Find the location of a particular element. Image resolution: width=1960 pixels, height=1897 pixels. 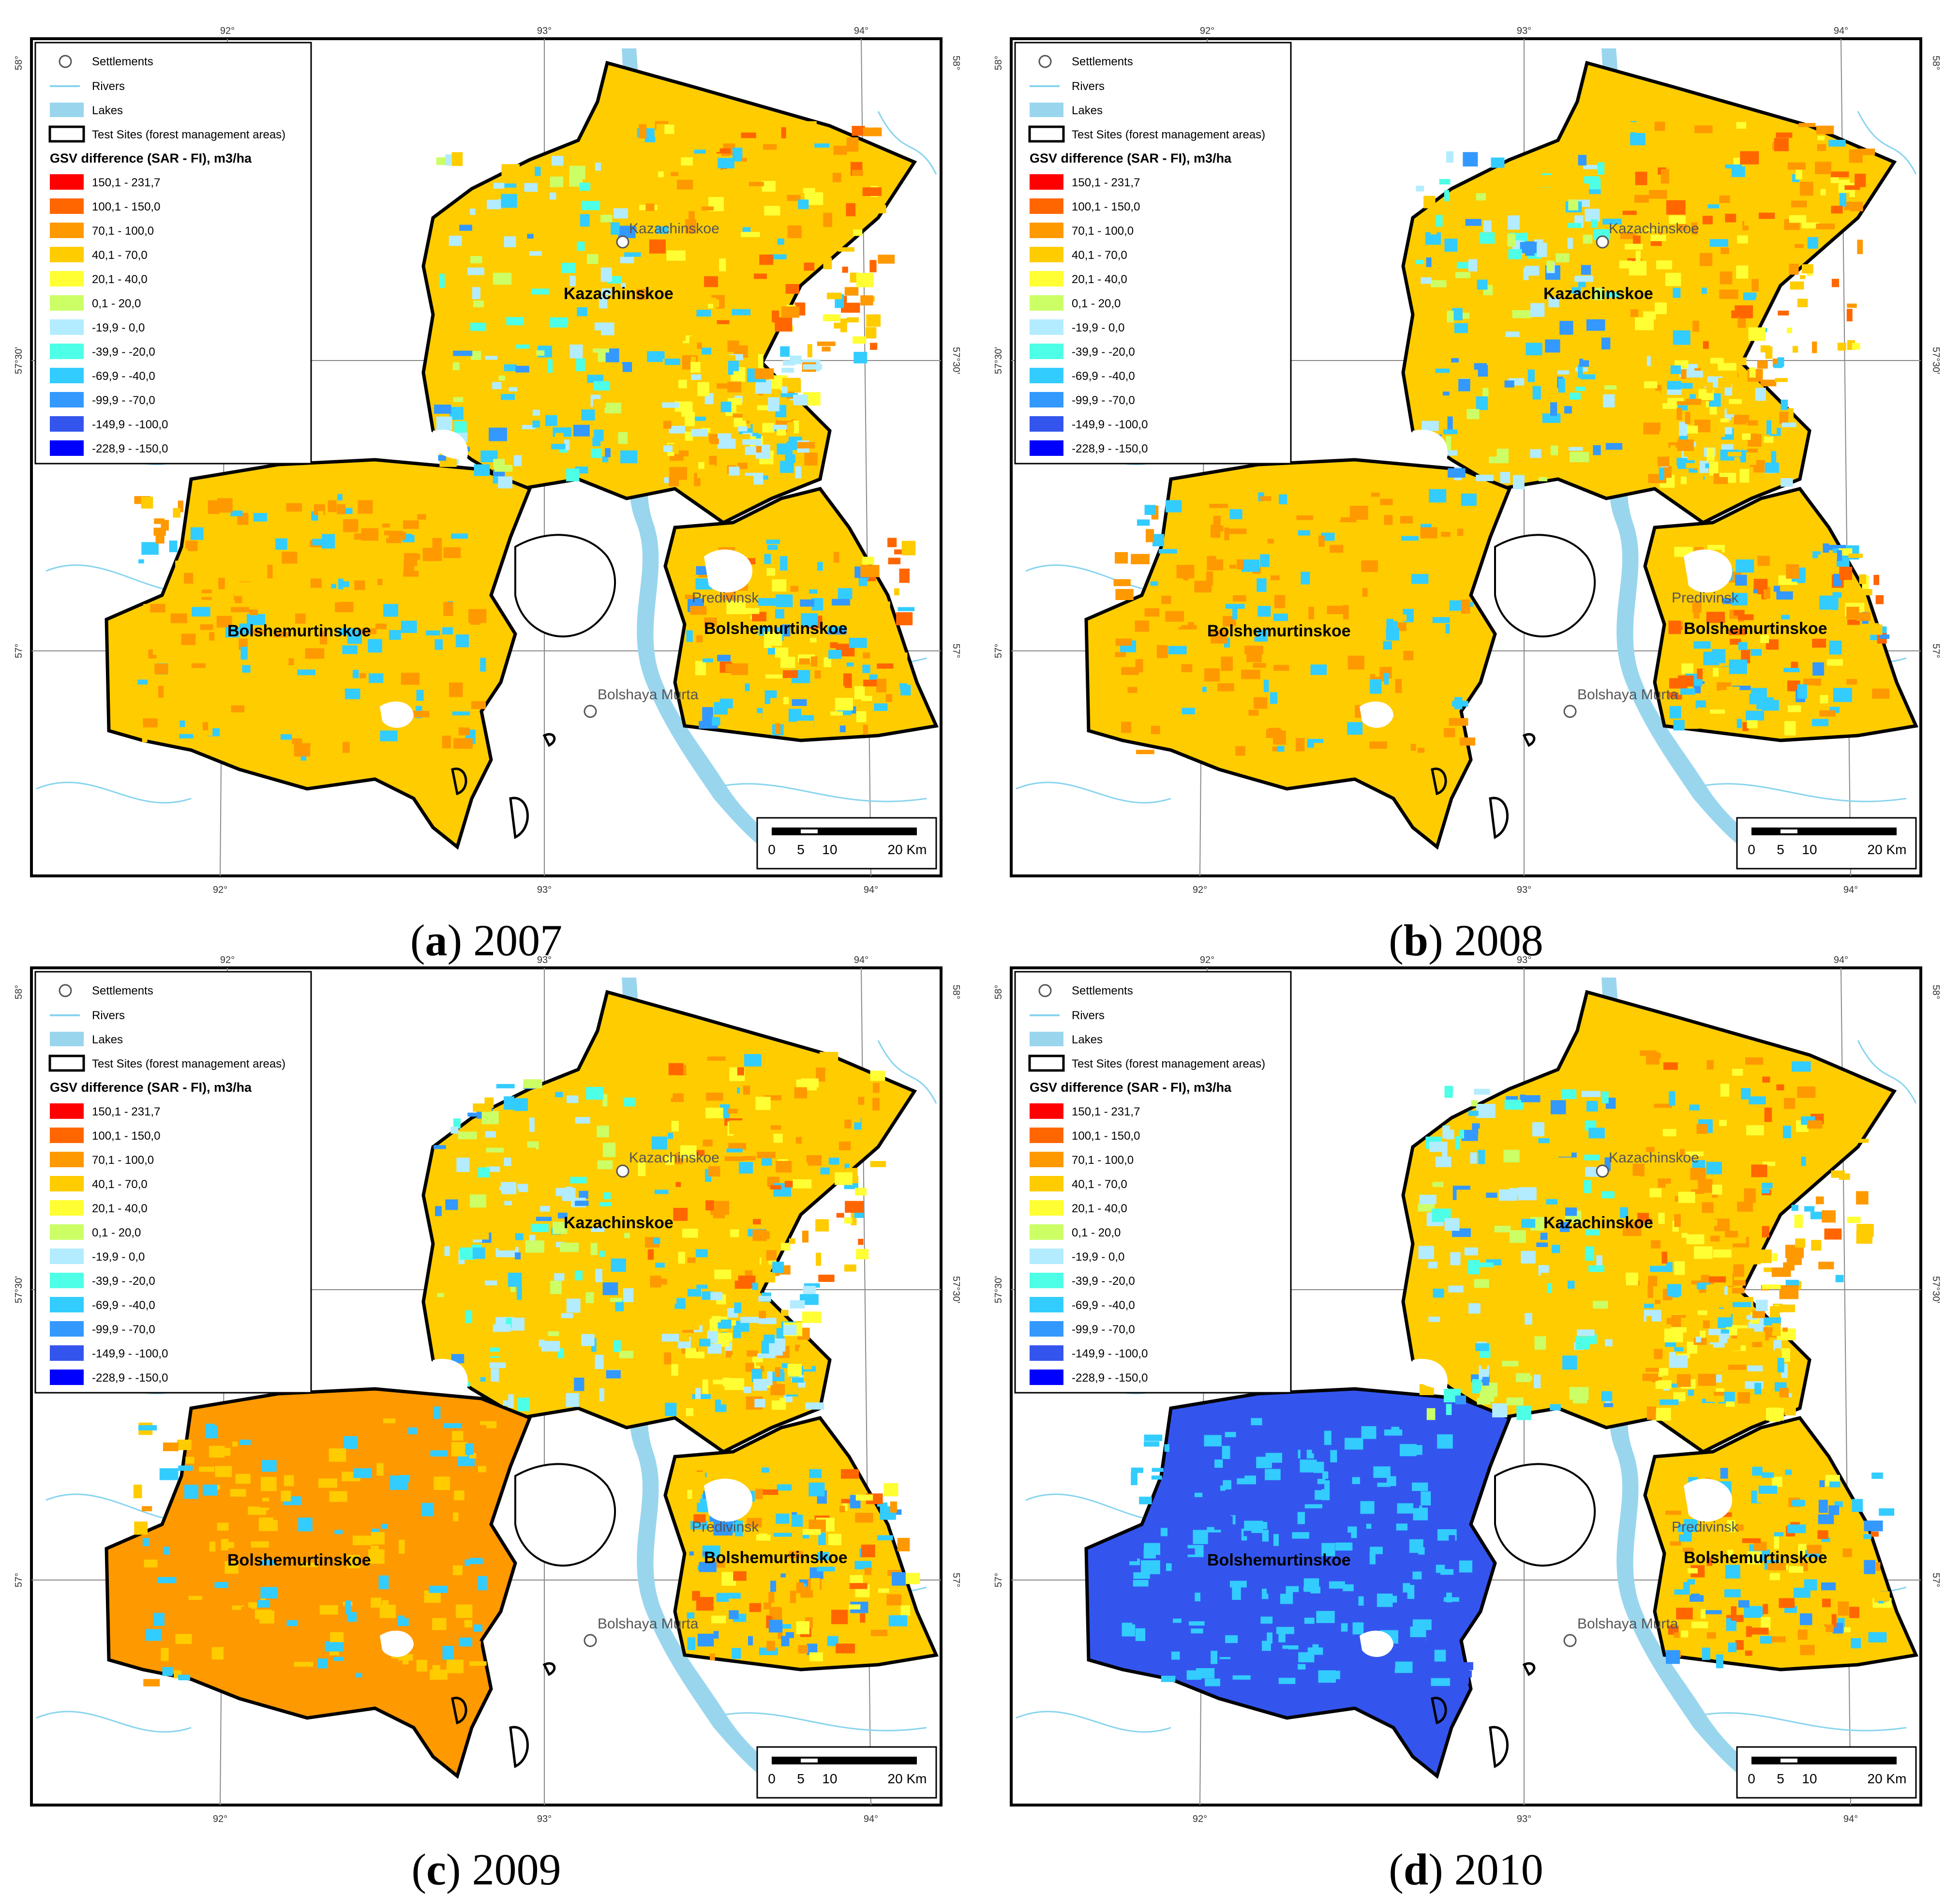

legend-class-label: -149,9 - -100,0 is located at coordinates (130, 424).